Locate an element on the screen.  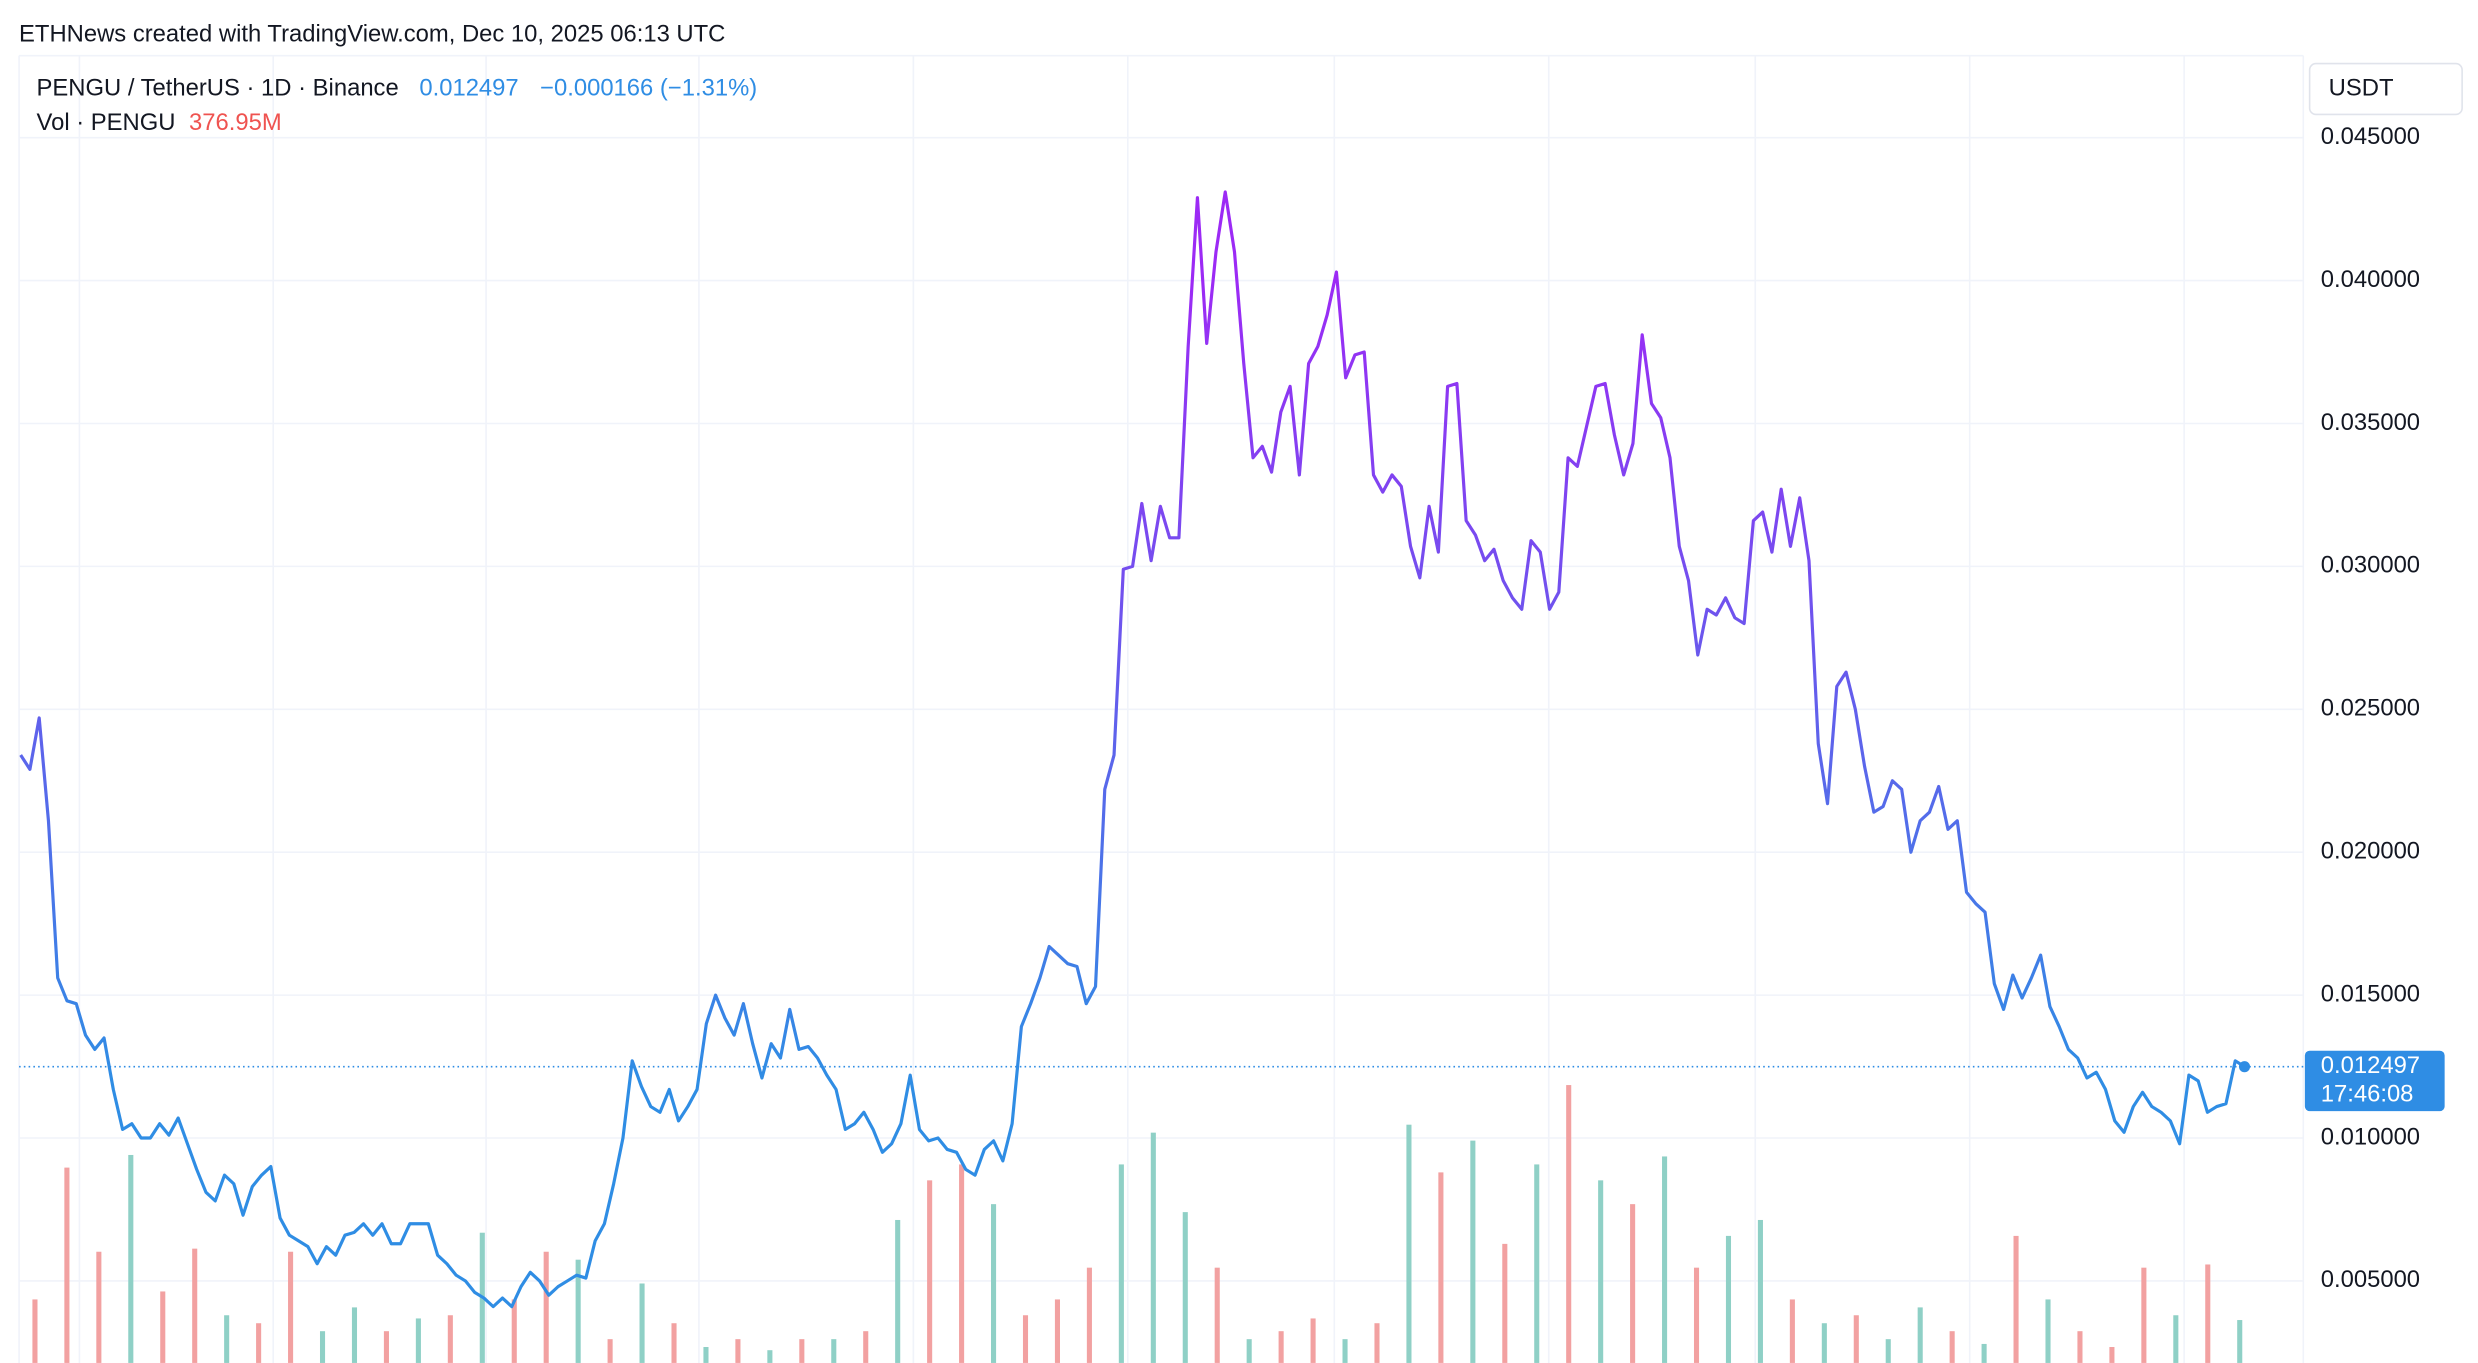
y-tick-label: 0.010000 is located at coordinates (2370, 1136).